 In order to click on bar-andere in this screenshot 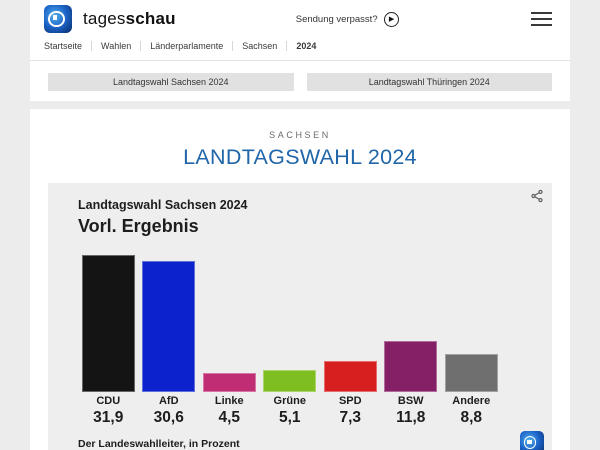, I will do `click(471, 373)`.